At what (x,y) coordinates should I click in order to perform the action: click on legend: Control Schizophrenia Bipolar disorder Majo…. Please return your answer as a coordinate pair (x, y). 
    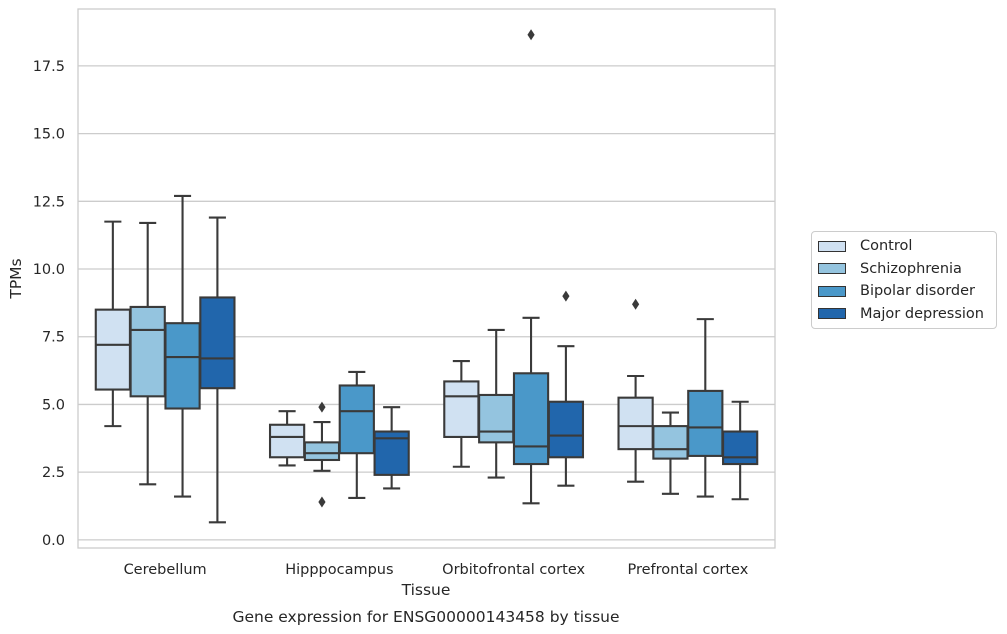
    Looking at the image, I should click on (904, 280).